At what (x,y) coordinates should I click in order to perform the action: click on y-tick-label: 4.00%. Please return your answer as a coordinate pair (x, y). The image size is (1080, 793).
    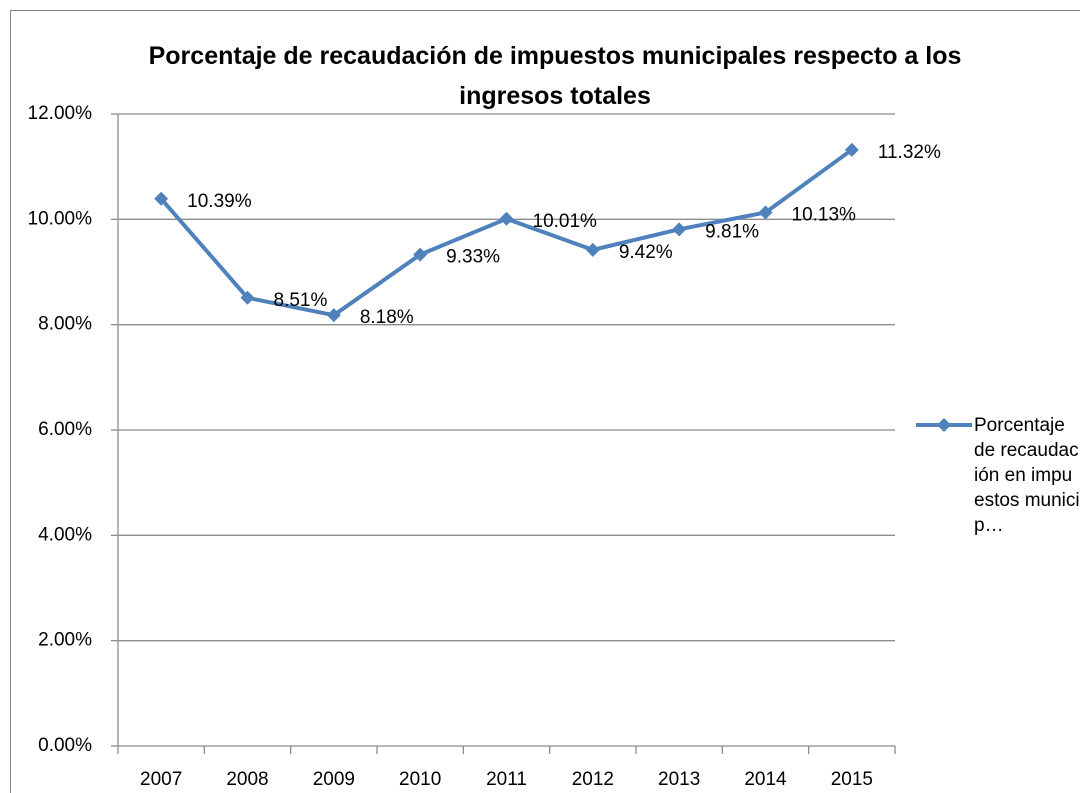
    Looking at the image, I should click on (65, 534).